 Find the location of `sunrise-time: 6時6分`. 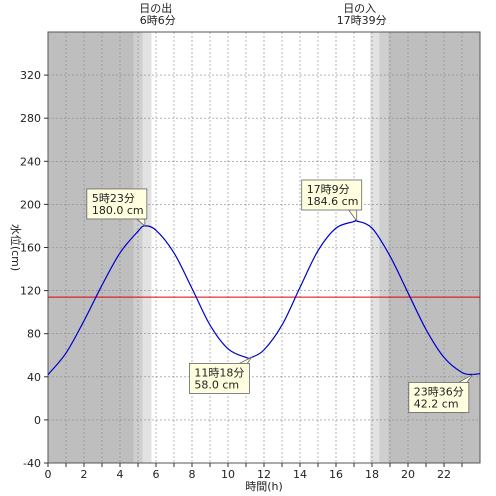

sunrise-time: 6時6分 is located at coordinates (158, 20).